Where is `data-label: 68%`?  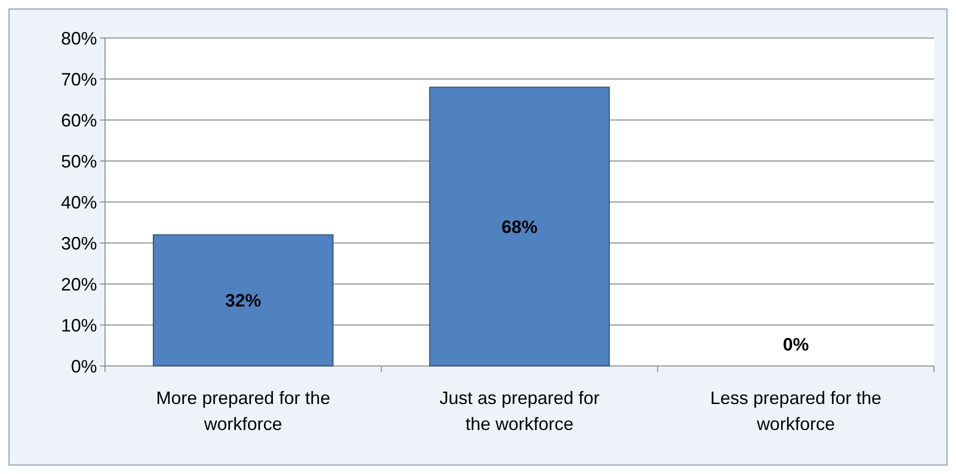 data-label: 68% is located at coordinates (519, 226).